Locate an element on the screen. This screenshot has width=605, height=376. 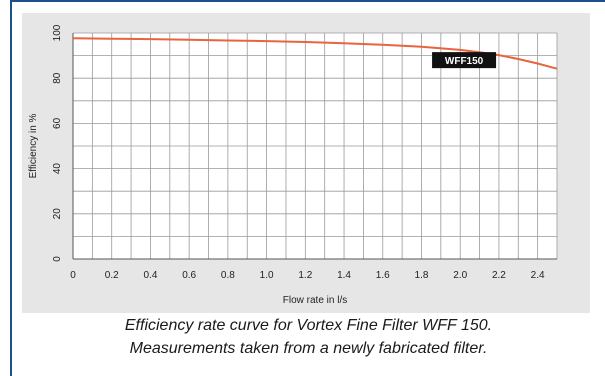
x-tick-label: 0.6 is located at coordinates (189, 275).